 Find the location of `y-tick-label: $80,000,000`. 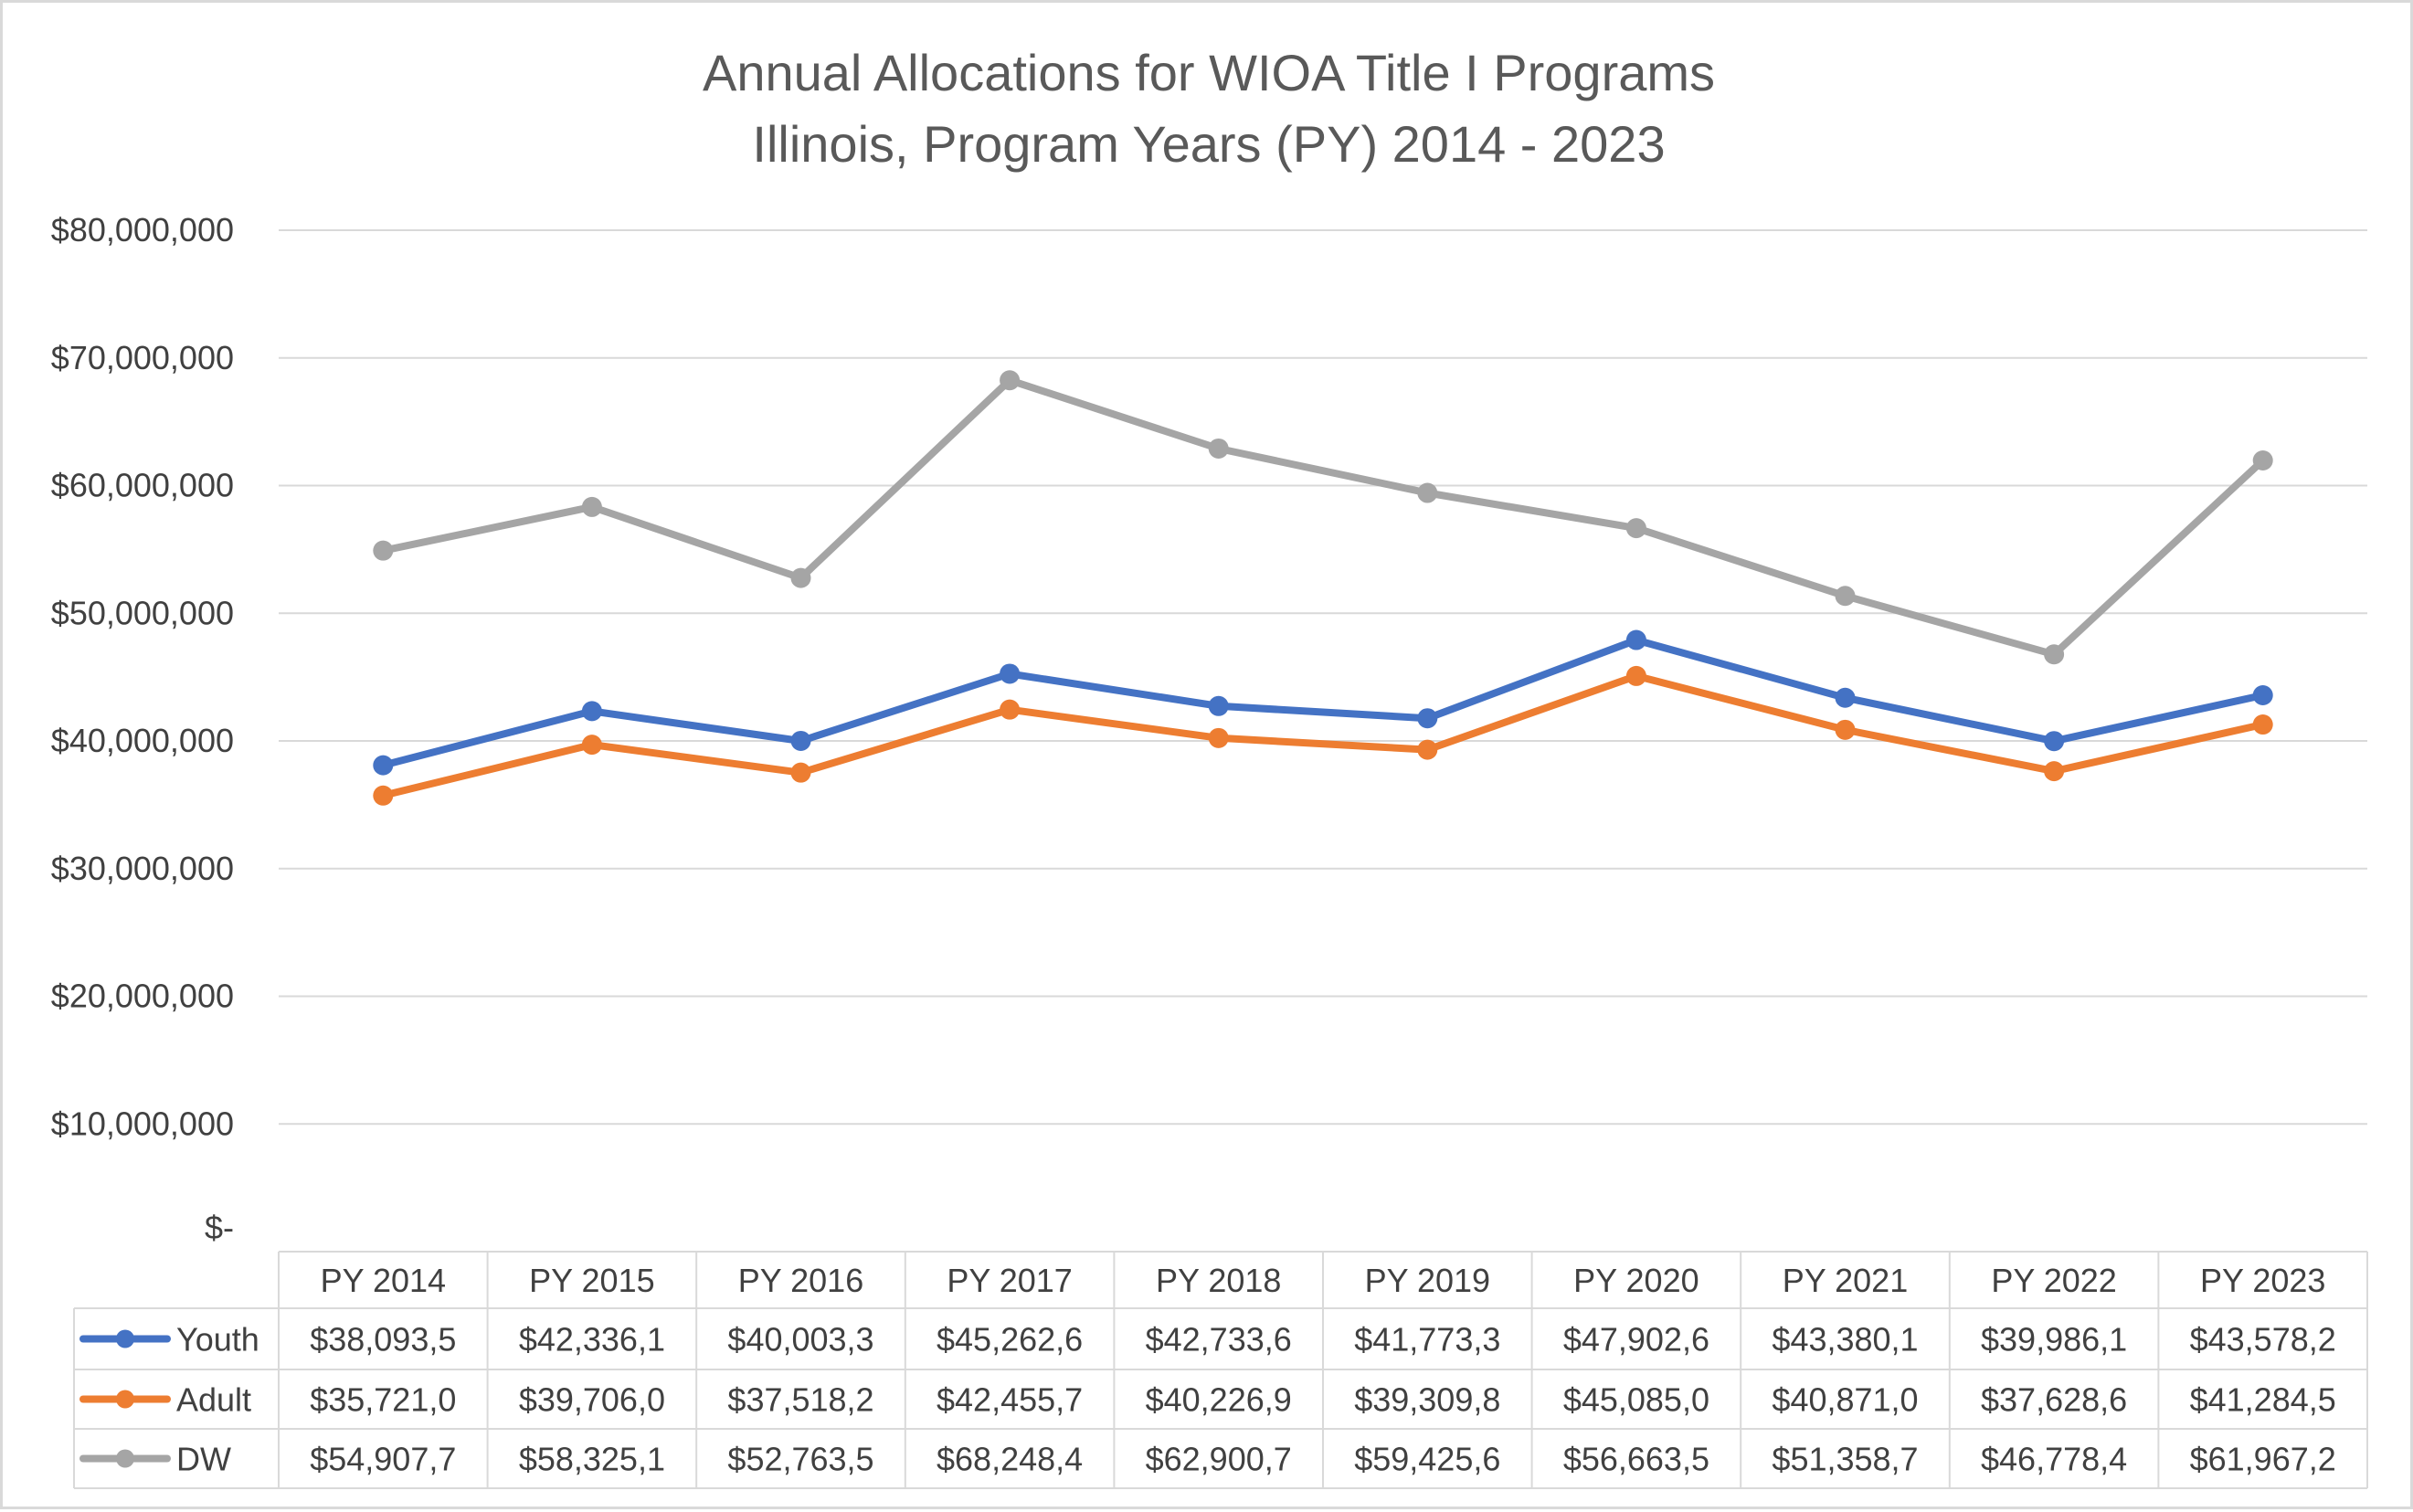

y-tick-label: $80,000,000 is located at coordinates (142, 229).